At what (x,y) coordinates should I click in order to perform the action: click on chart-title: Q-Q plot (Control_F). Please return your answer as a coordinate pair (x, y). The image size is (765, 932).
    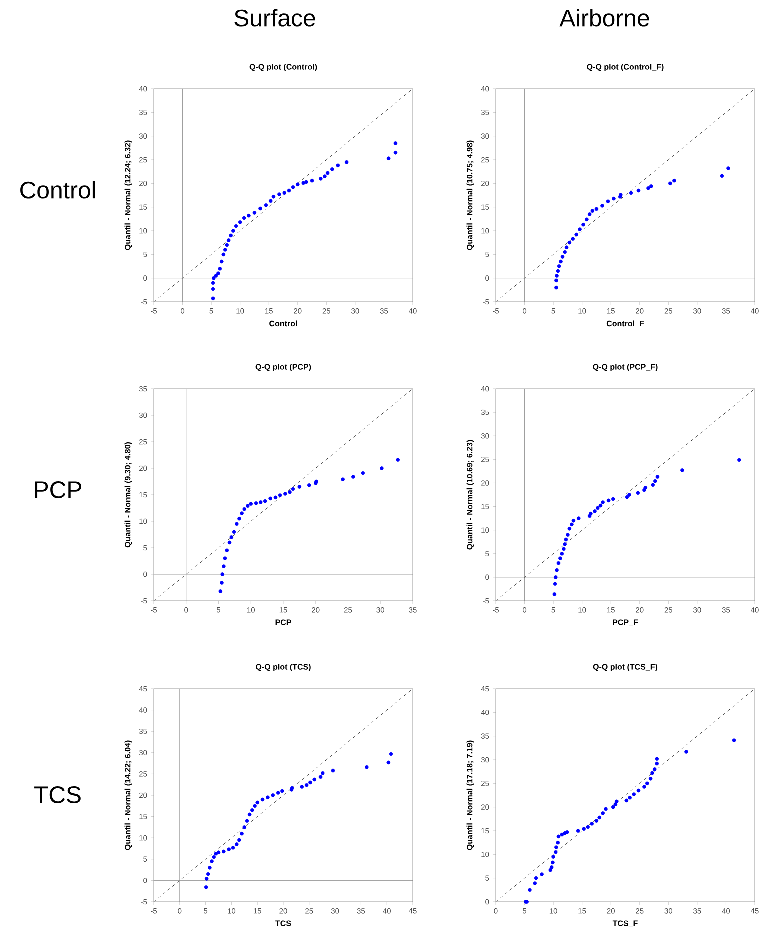
    Looking at the image, I should click on (625, 68).